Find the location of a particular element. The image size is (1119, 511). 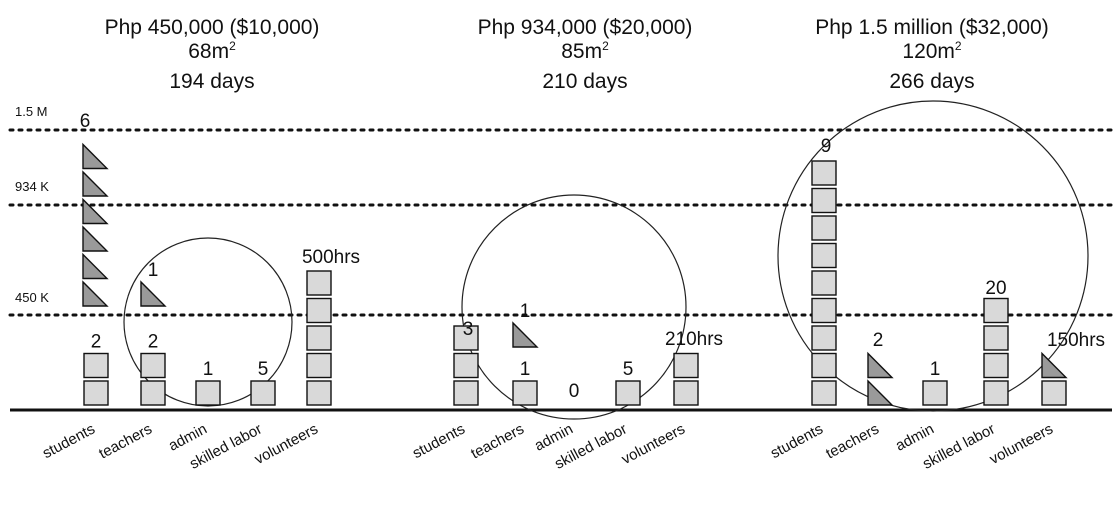

project-1-cost: Php 450,000 ($10,000) is located at coordinates (212, 27).